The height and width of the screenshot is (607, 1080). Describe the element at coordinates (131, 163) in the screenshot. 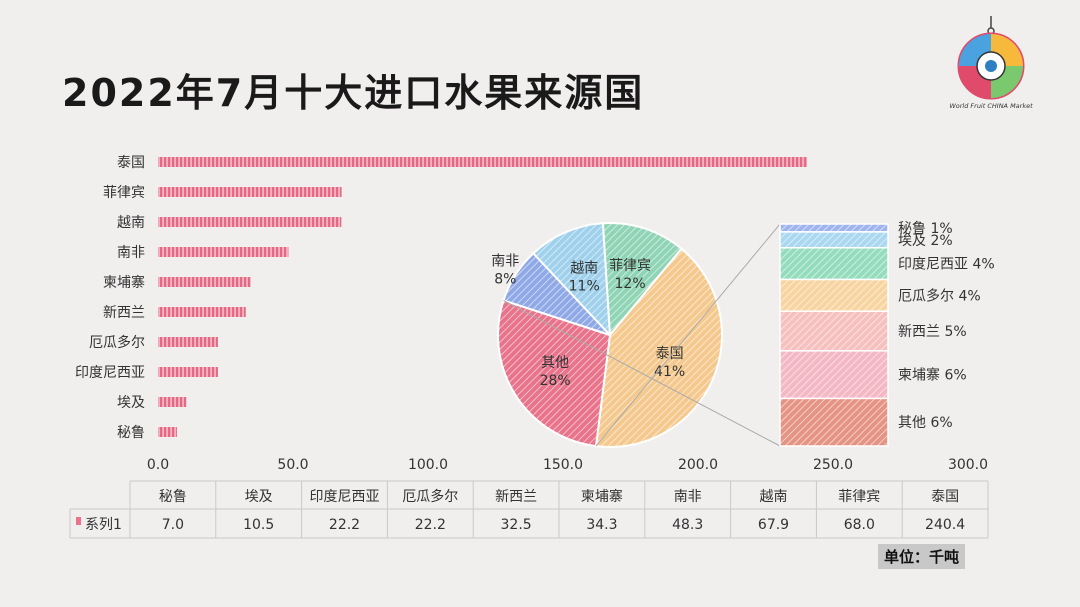

I see `bar-category-label: 泰国` at that location.